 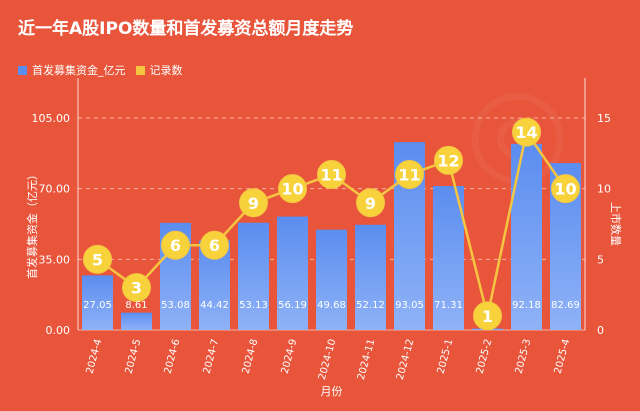 What do you see at coordinates (616, 224) in the screenshot?
I see `y2-axis-title: 上市数量` at bounding box center [616, 224].